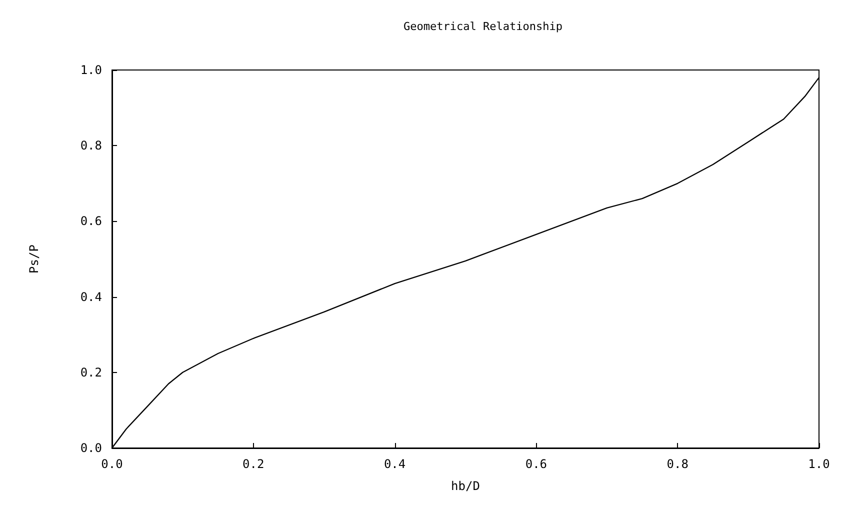 The image size is (857, 519). What do you see at coordinates (91, 448) in the screenshot?
I see `y-tick-label: 0.0` at bounding box center [91, 448].